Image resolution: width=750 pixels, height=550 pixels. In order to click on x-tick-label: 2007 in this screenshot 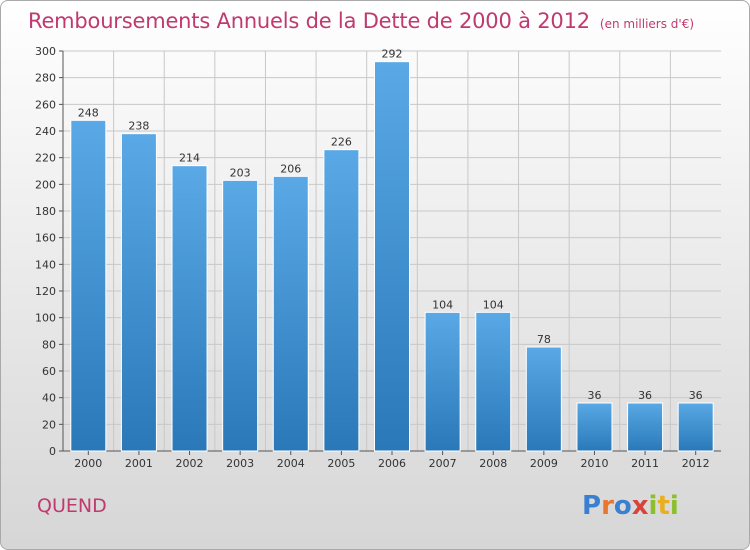, I will do `click(443, 463)`.